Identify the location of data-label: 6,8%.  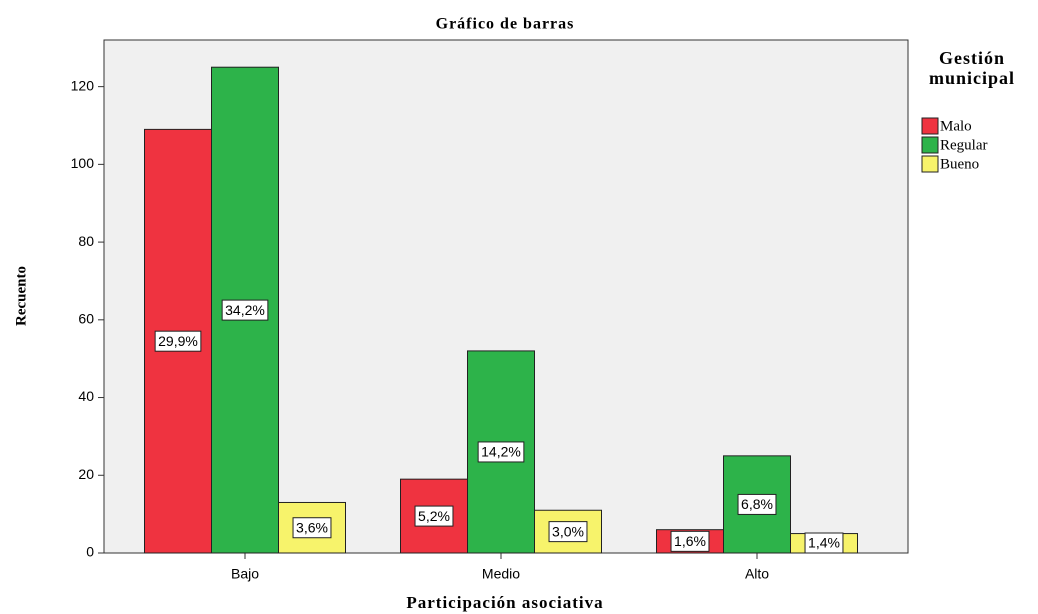
(757, 504).